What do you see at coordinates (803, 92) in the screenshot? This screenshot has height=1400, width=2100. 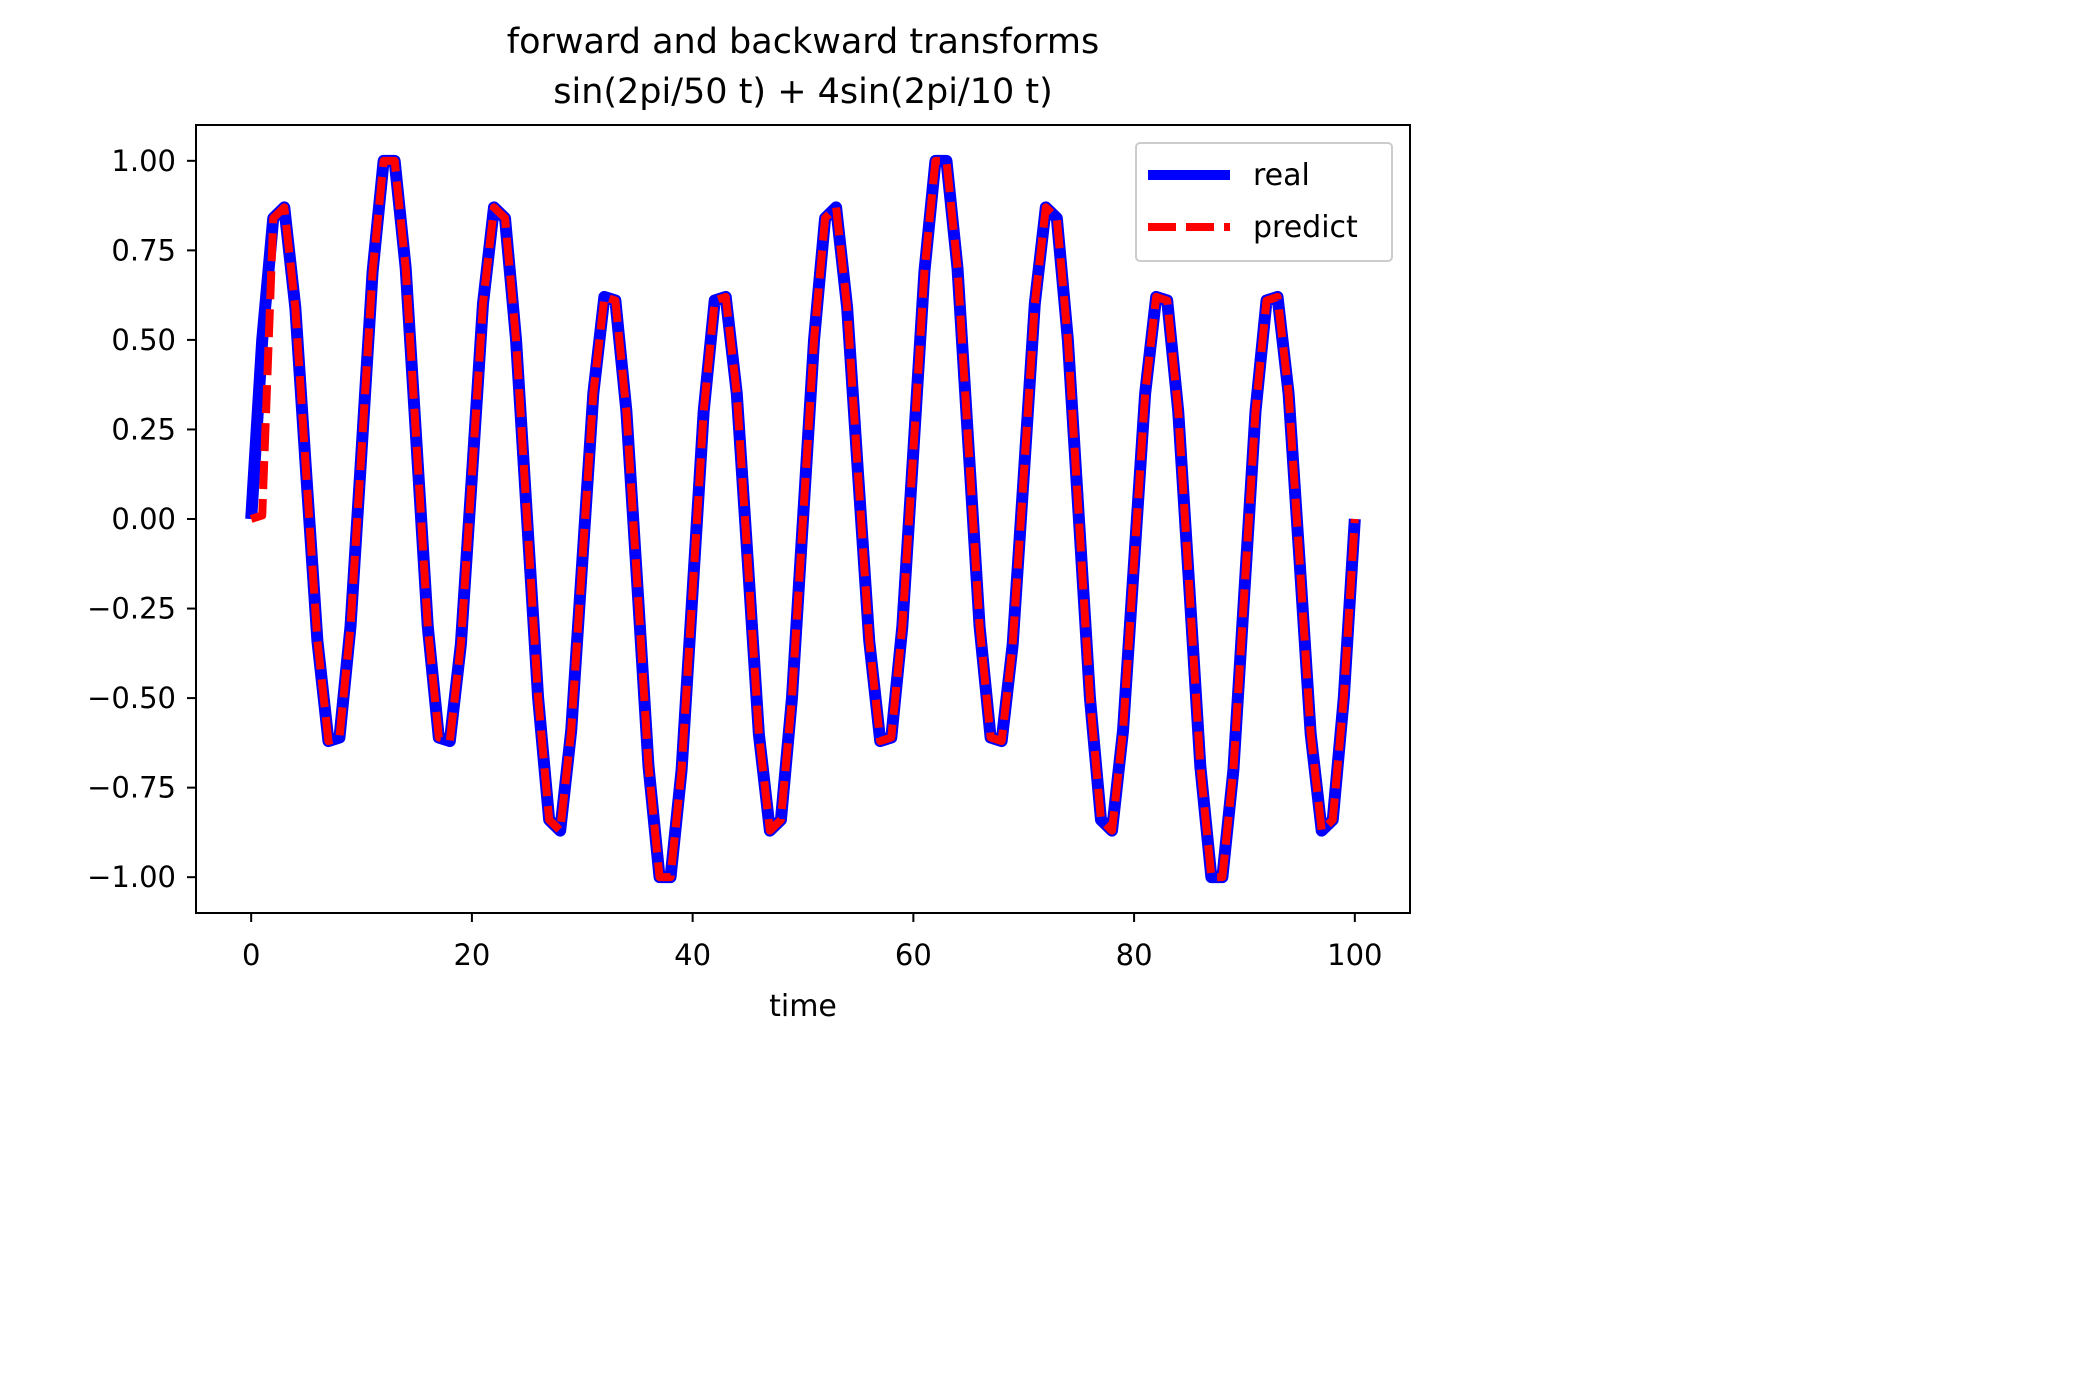 I see `chart-title-line2: sin(2pi/50 t) + 4sin(2pi/10 t)` at bounding box center [803, 92].